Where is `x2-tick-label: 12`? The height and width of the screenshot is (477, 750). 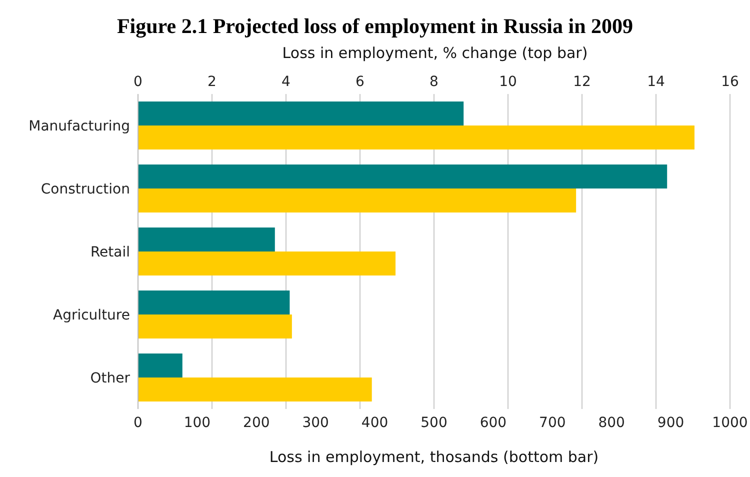
x2-tick-label: 12 is located at coordinates (582, 82).